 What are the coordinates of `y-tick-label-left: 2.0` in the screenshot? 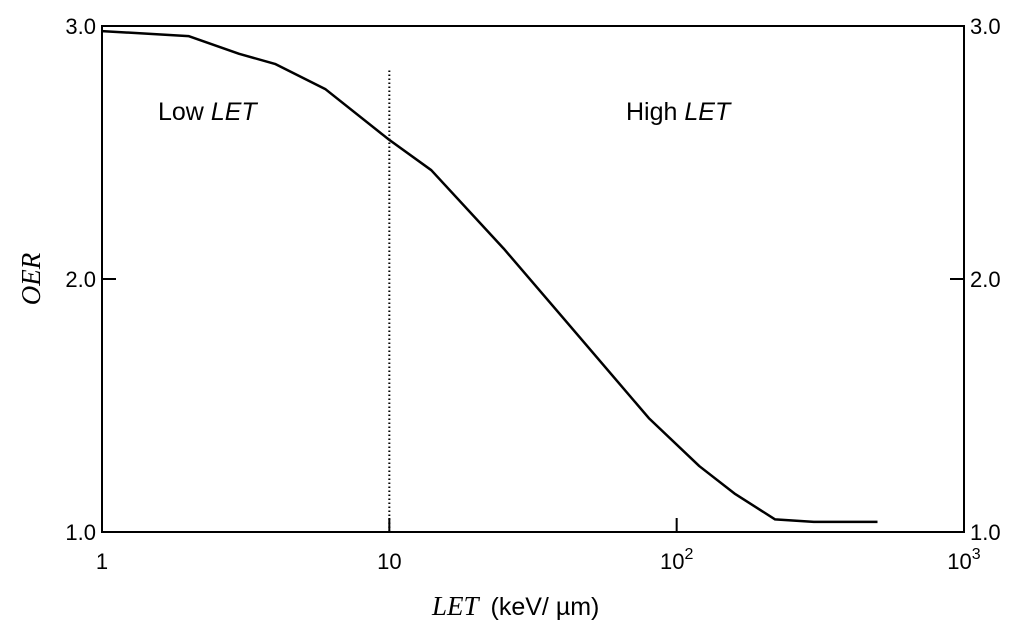 It's located at (80, 279).